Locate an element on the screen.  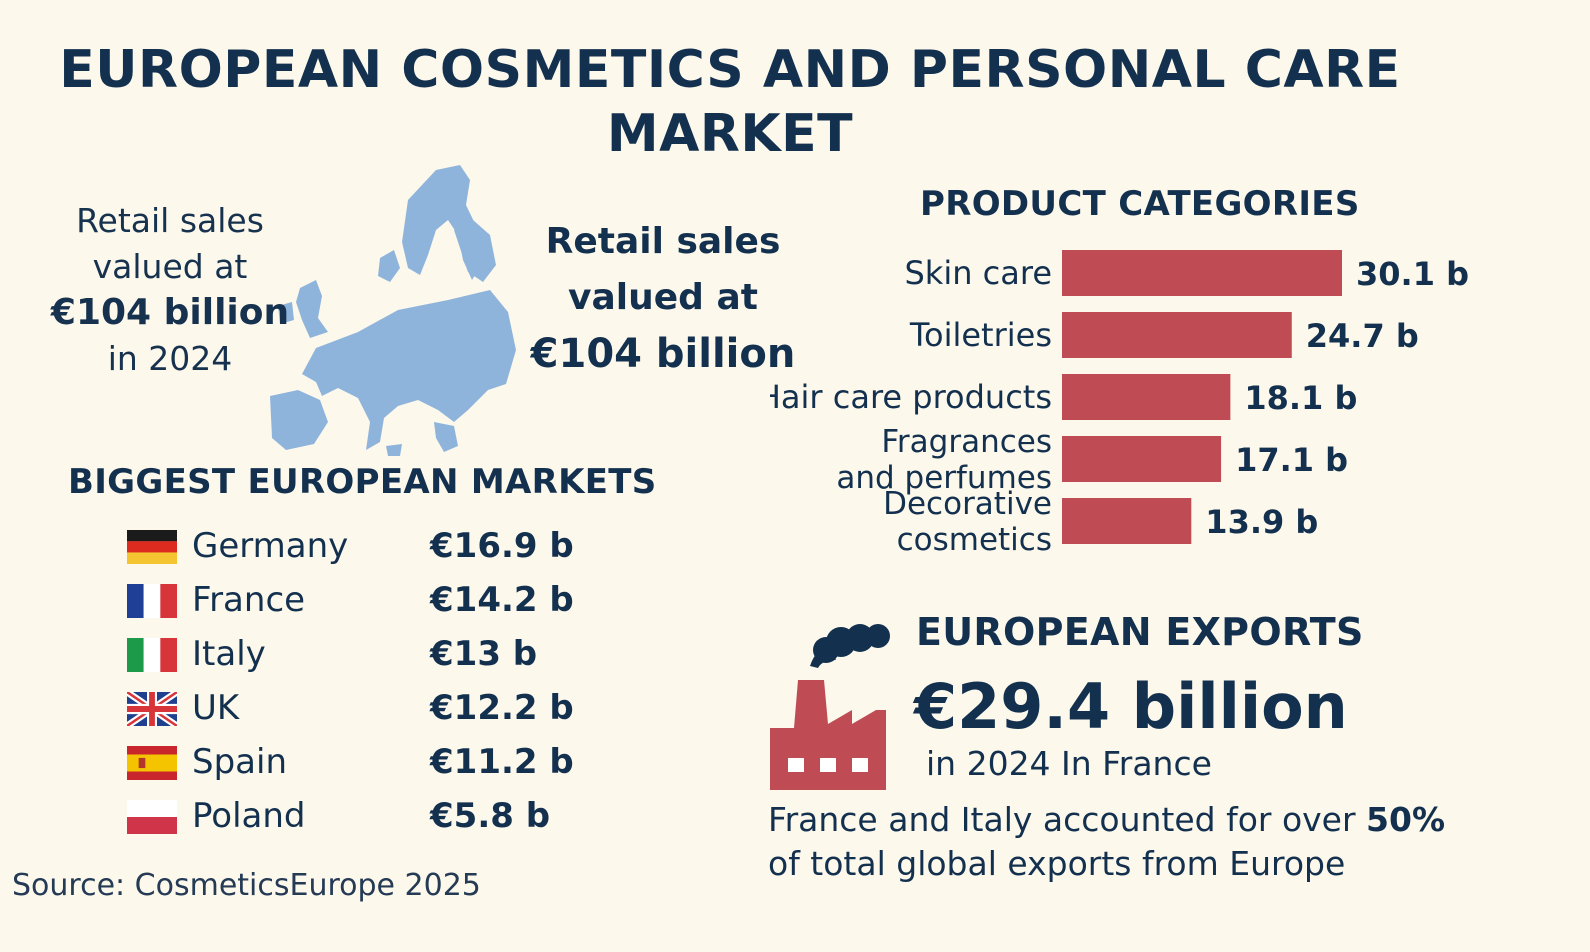
market-row-spain: Spain €11.2 b is located at coordinates (354, 763).